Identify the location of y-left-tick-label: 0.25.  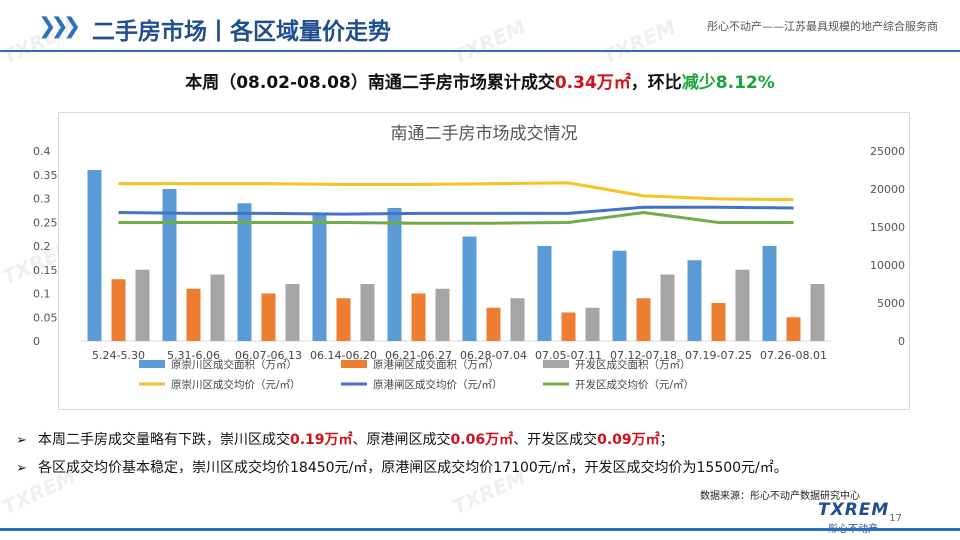
(45, 222).